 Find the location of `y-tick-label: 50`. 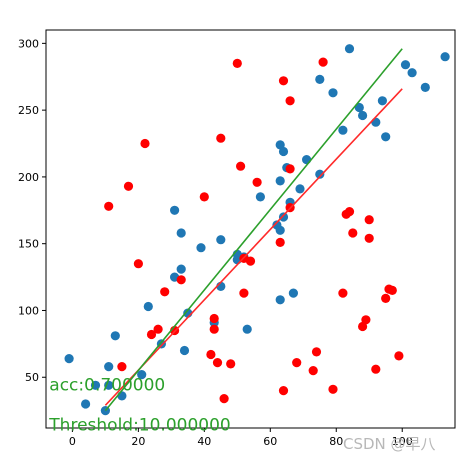

y-tick-label: 50 is located at coordinates (32, 377).